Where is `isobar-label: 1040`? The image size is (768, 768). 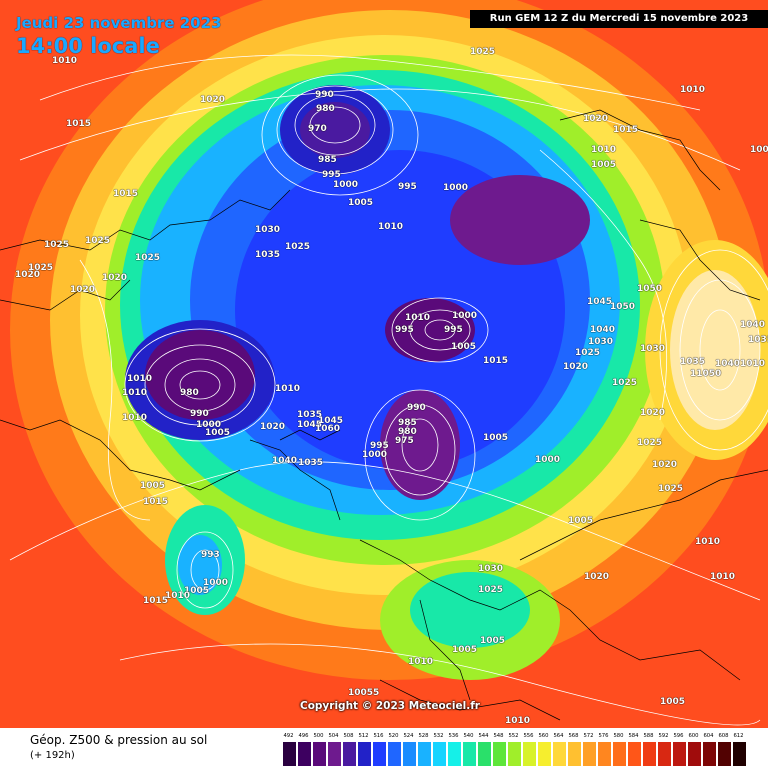 isobar-label: 1040 is located at coordinates (285, 461).